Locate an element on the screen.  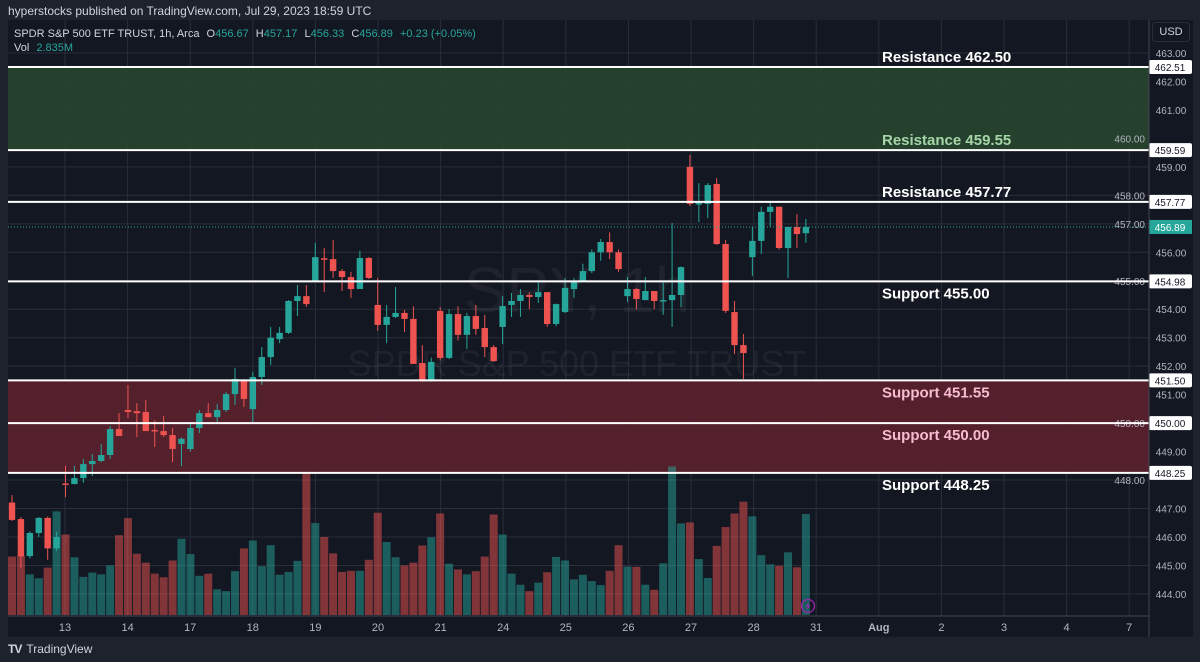
tradingview-brand: TradingView is located at coordinates (59, 649).